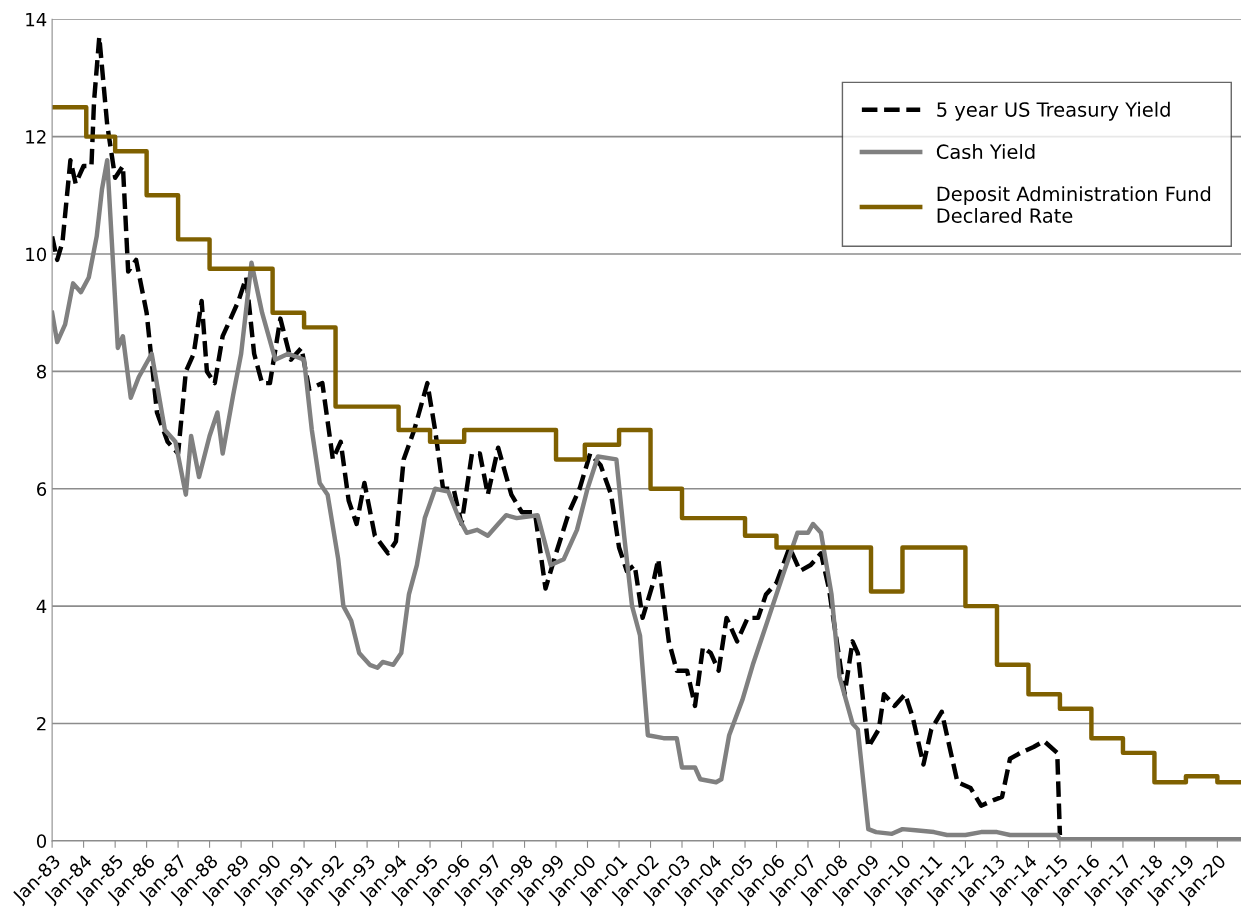 The image size is (1241, 918). I want to click on y-tick-label: 10, so click(36, 254).